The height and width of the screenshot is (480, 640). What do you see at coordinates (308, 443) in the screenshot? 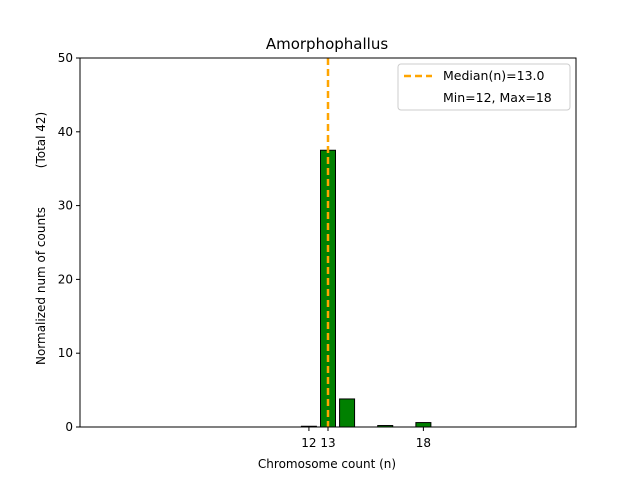
I see `x-tick-label: 12` at bounding box center [308, 443].